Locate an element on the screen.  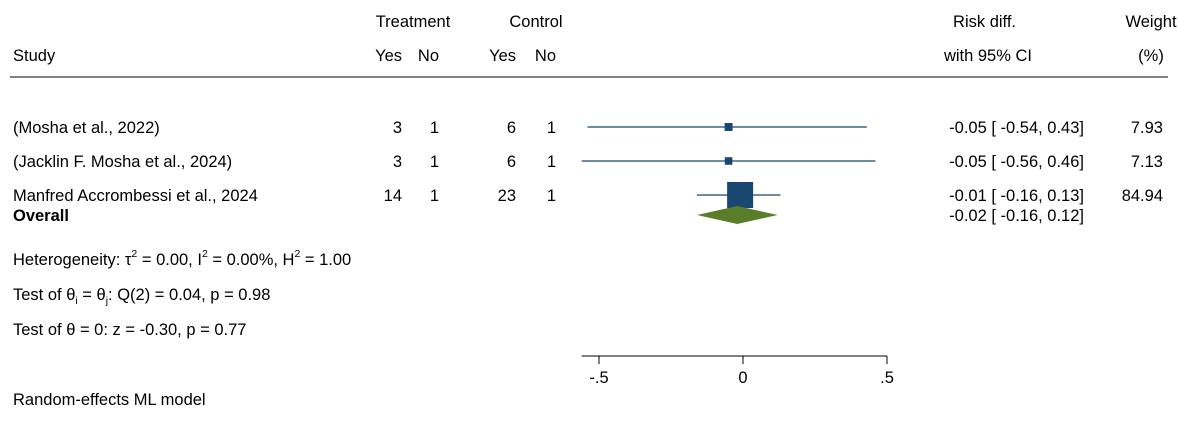
risk-diff-ci: -0.01 [ -0.16, 0.13] is located at coordinates (1016, 196).